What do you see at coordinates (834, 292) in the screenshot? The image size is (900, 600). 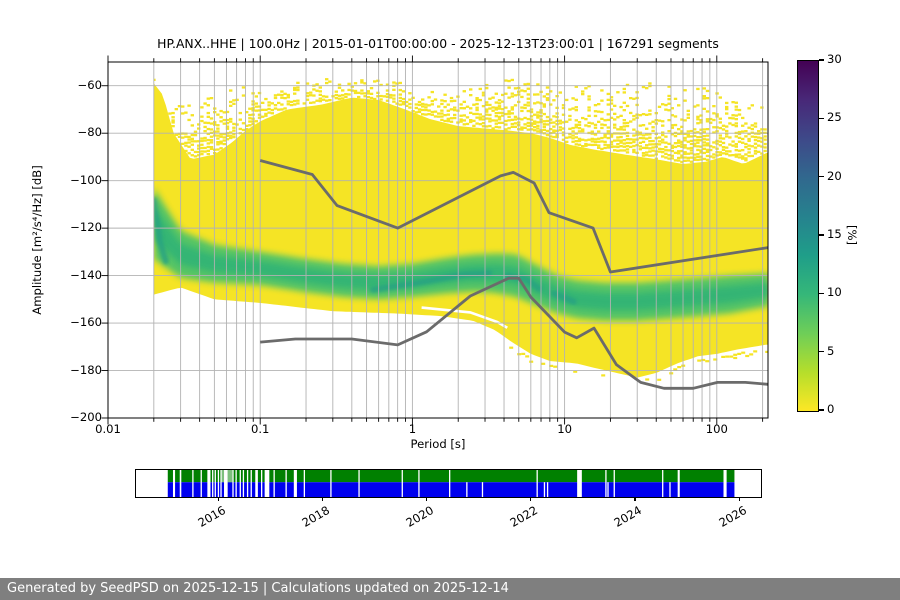 I see `colorbar-tick-label: 10` at bounding box center [834, 292].